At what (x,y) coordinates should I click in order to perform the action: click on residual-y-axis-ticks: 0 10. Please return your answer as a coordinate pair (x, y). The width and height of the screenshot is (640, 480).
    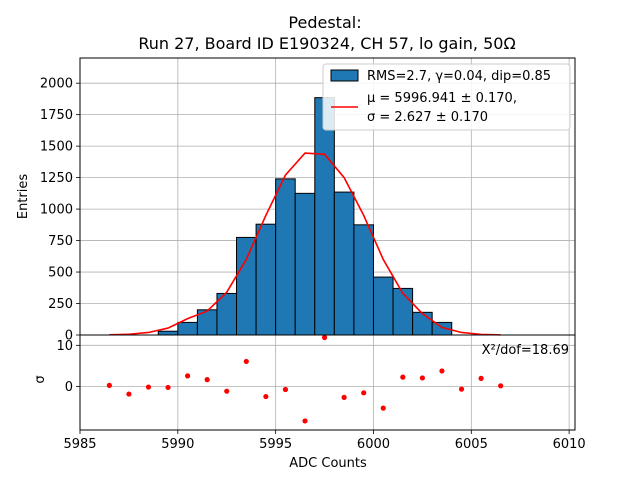
    Looking at the image, I should click on (68, 367).